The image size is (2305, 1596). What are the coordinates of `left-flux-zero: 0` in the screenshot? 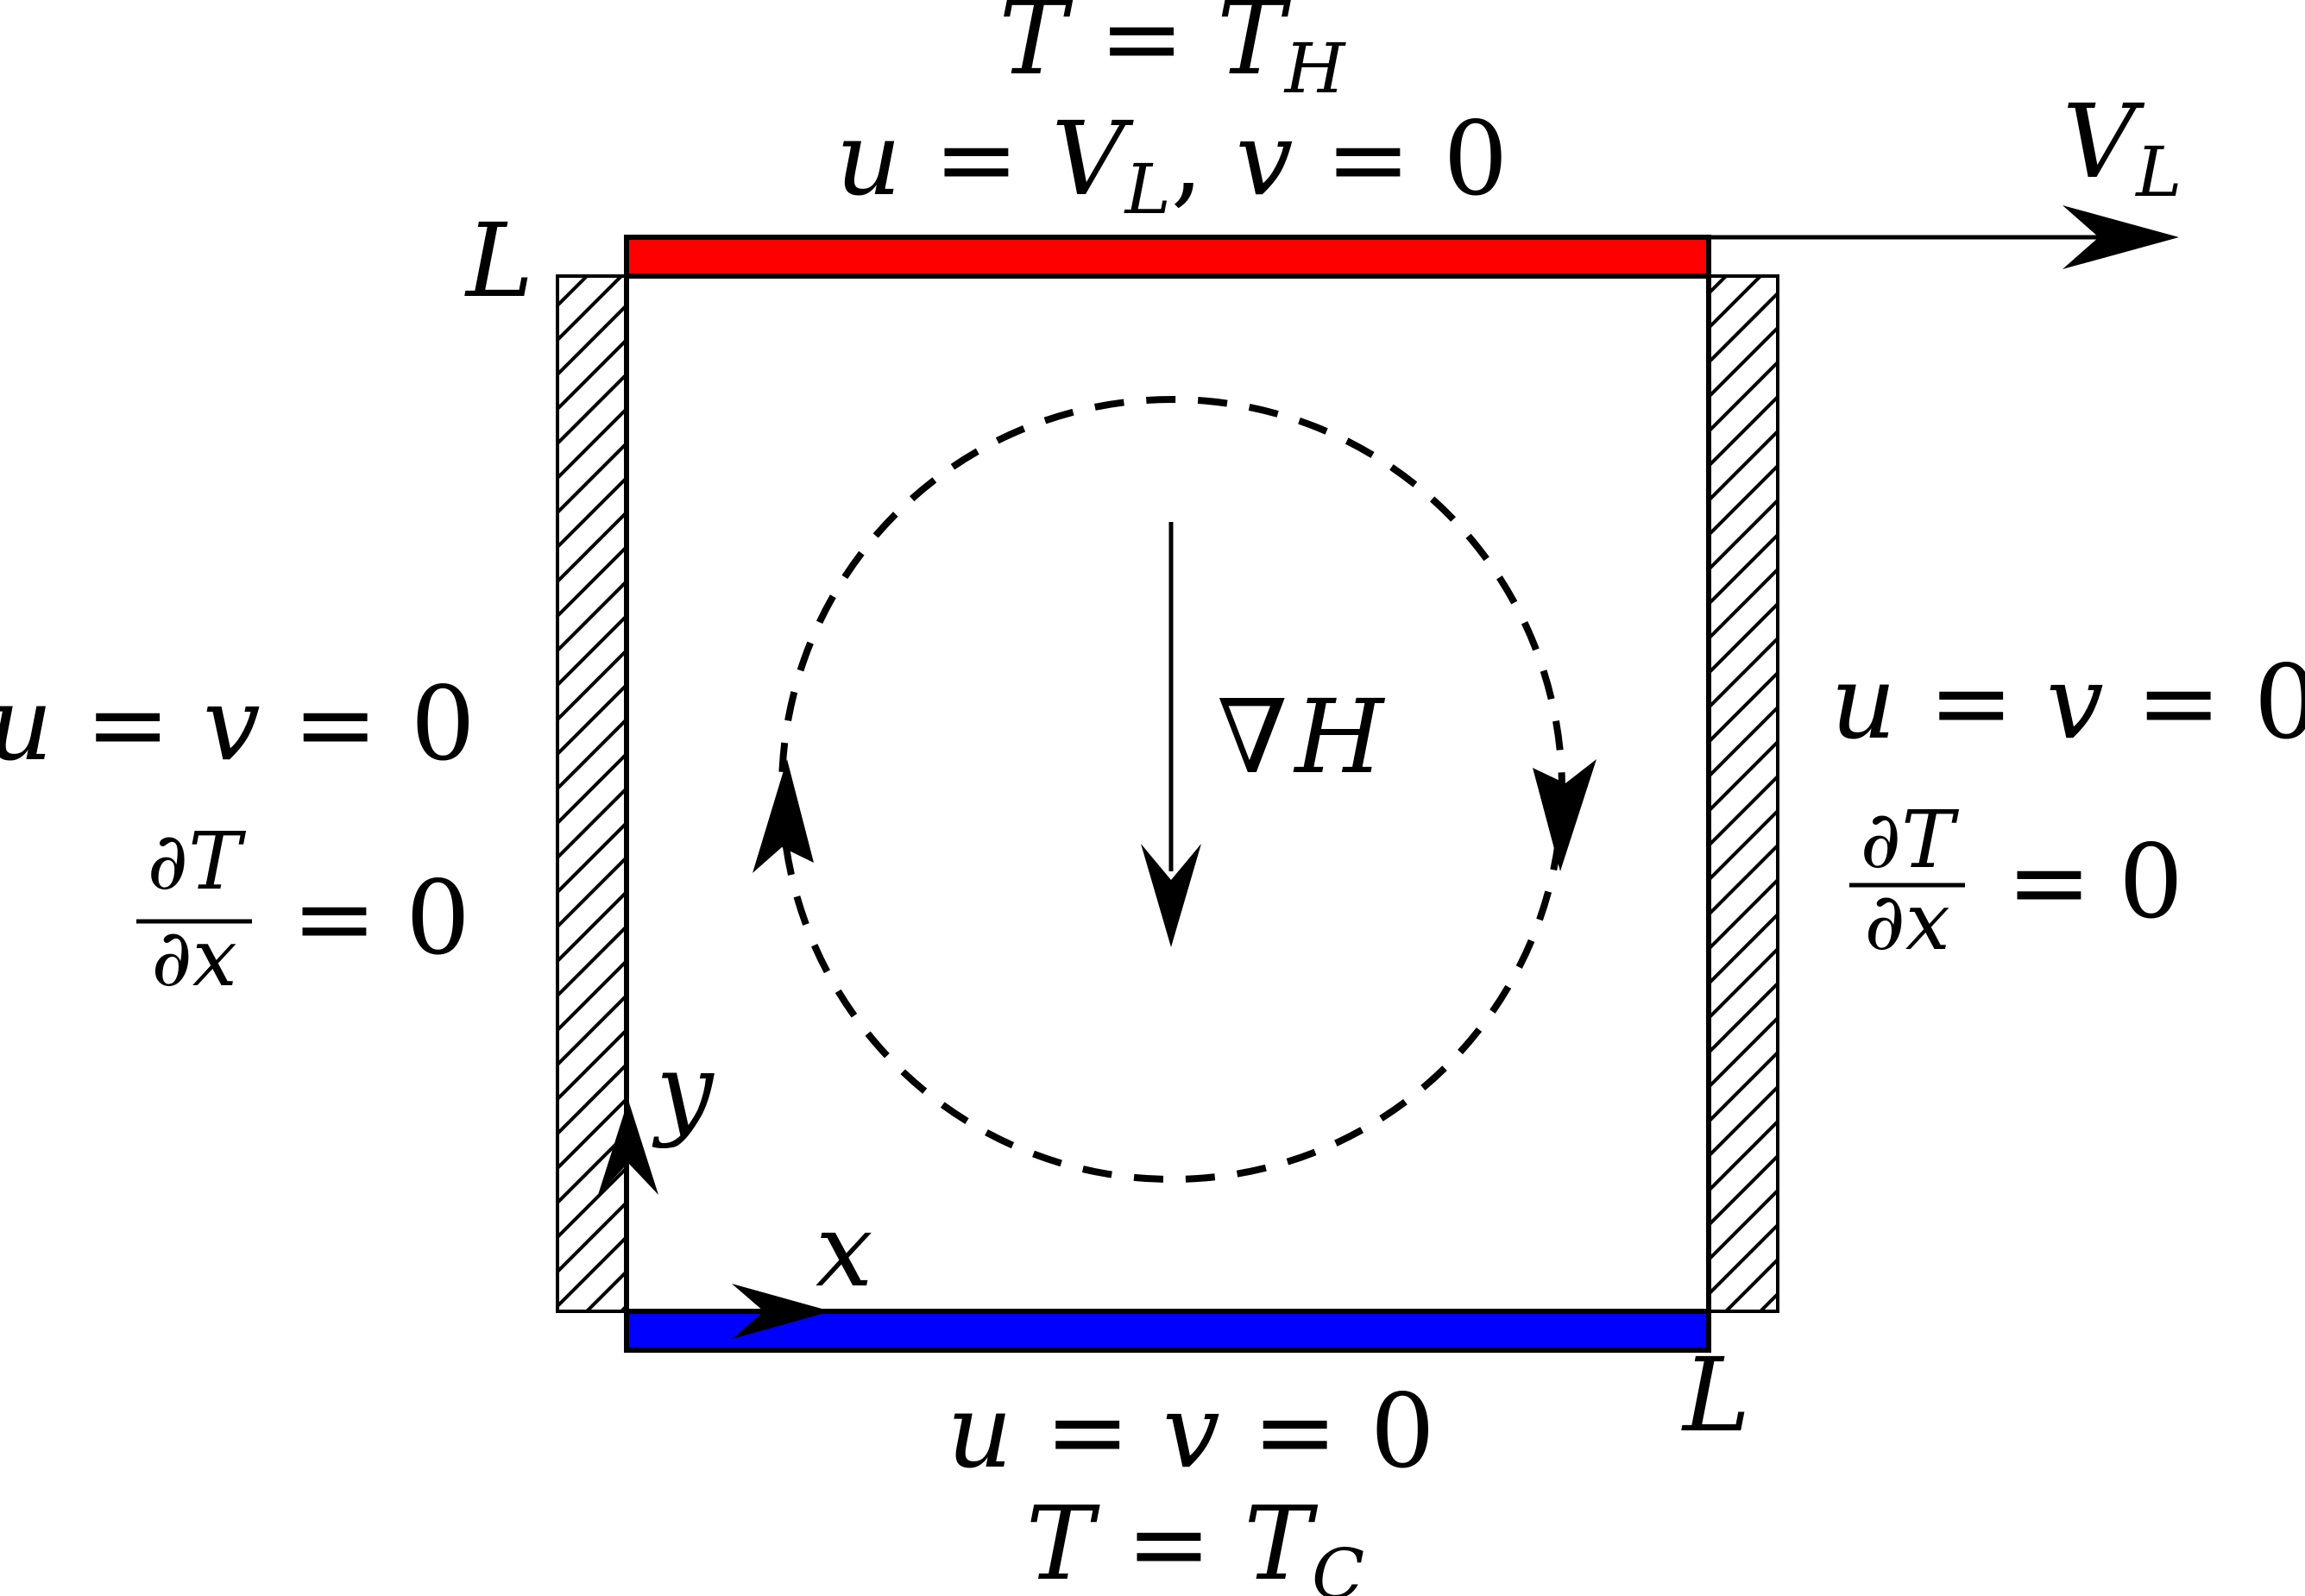 It's located at (438, 917).